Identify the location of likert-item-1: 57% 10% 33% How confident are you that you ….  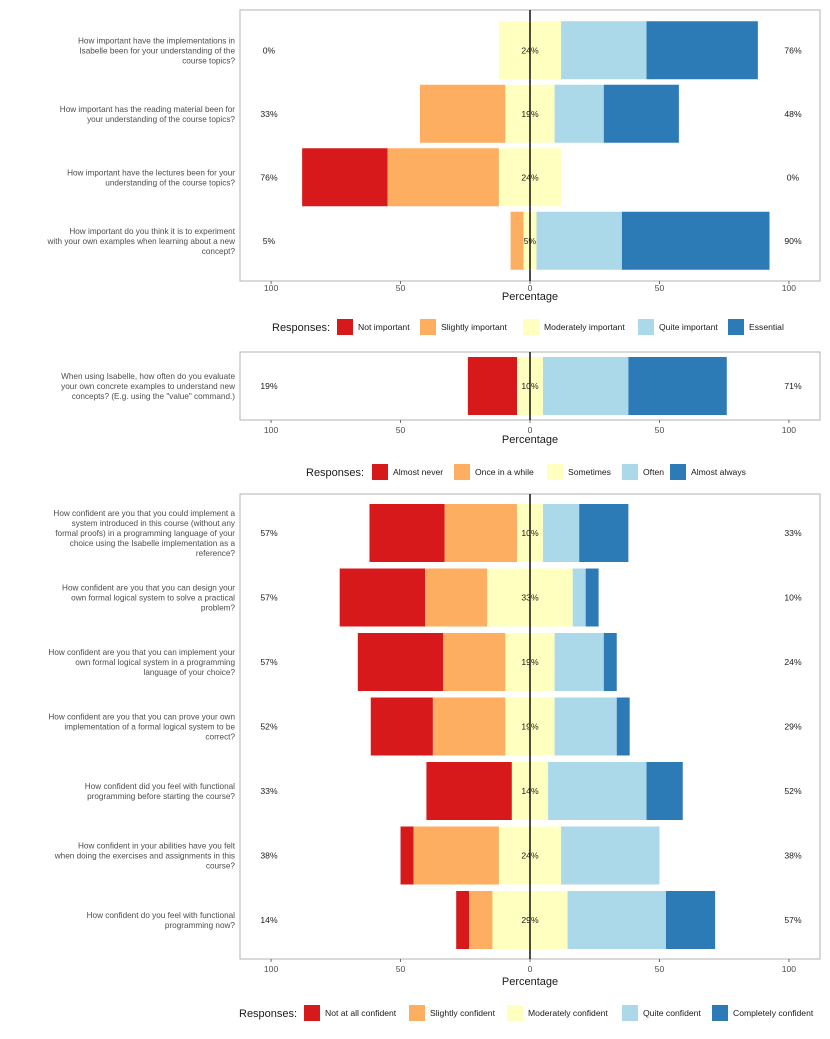
(427, 533).